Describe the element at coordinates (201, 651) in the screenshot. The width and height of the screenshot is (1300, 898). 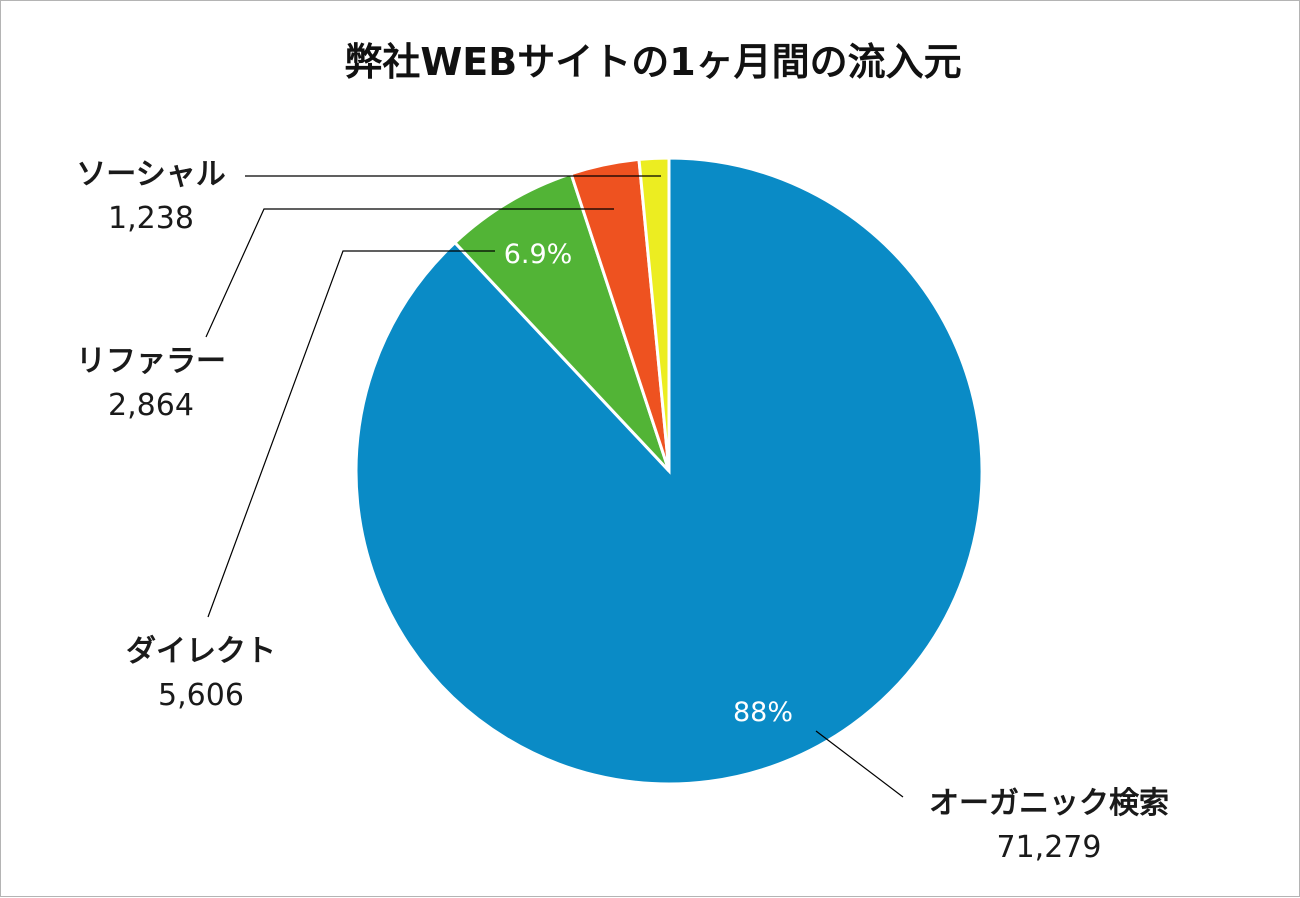
I see `slice-name-label-1: ダイレクト` at that location.